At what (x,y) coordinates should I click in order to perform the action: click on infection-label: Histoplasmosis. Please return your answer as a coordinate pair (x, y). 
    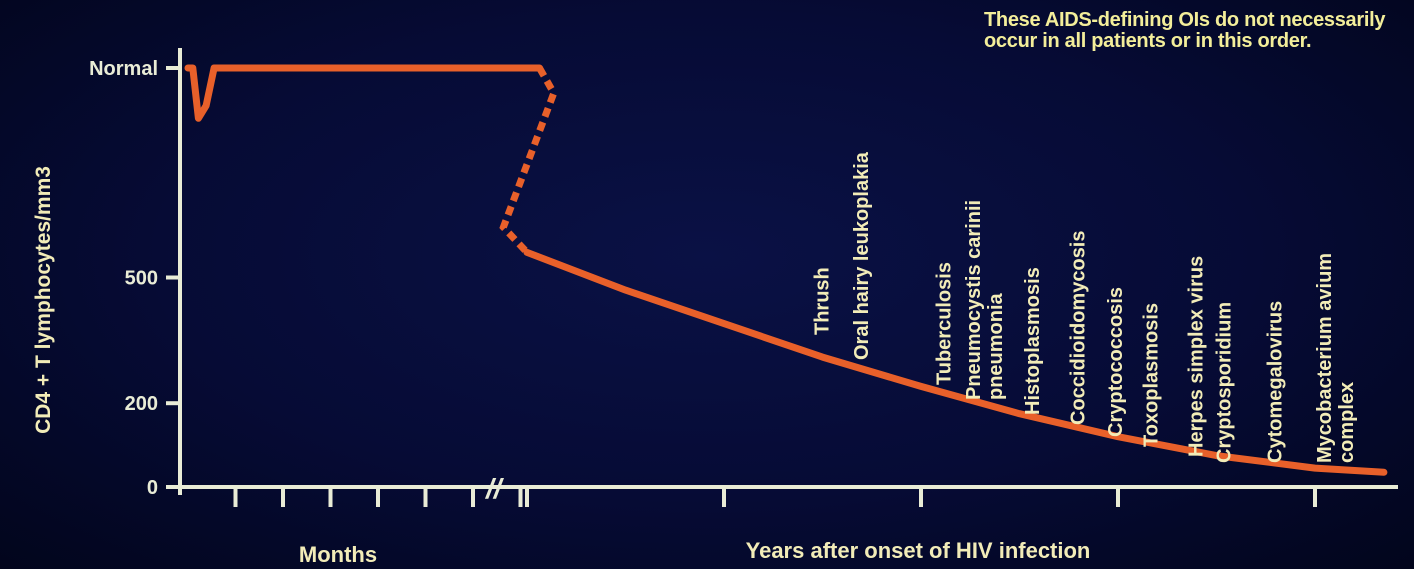
    Looking at the image, I should click on (1033, 341).